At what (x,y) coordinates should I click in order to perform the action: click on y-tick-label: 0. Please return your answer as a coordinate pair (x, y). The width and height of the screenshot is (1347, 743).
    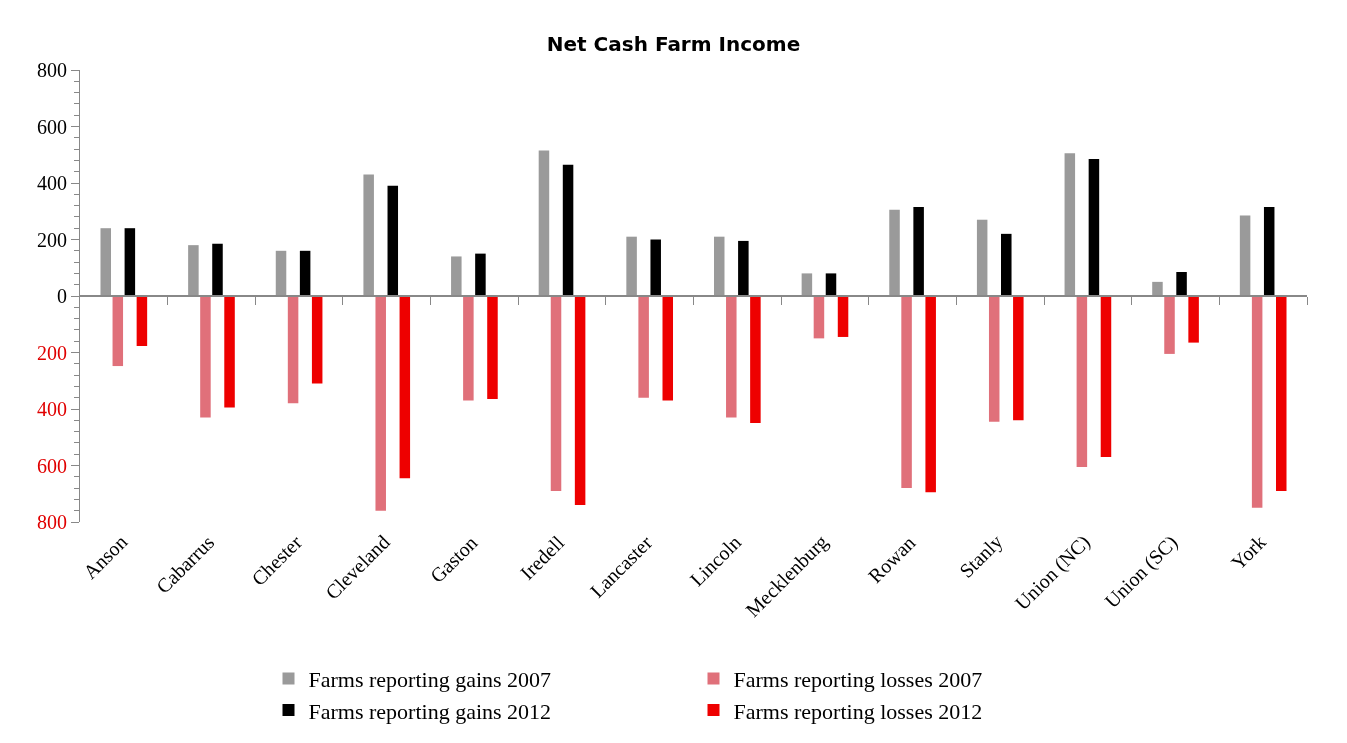
    Looking at the image, I should click on (62, 296).